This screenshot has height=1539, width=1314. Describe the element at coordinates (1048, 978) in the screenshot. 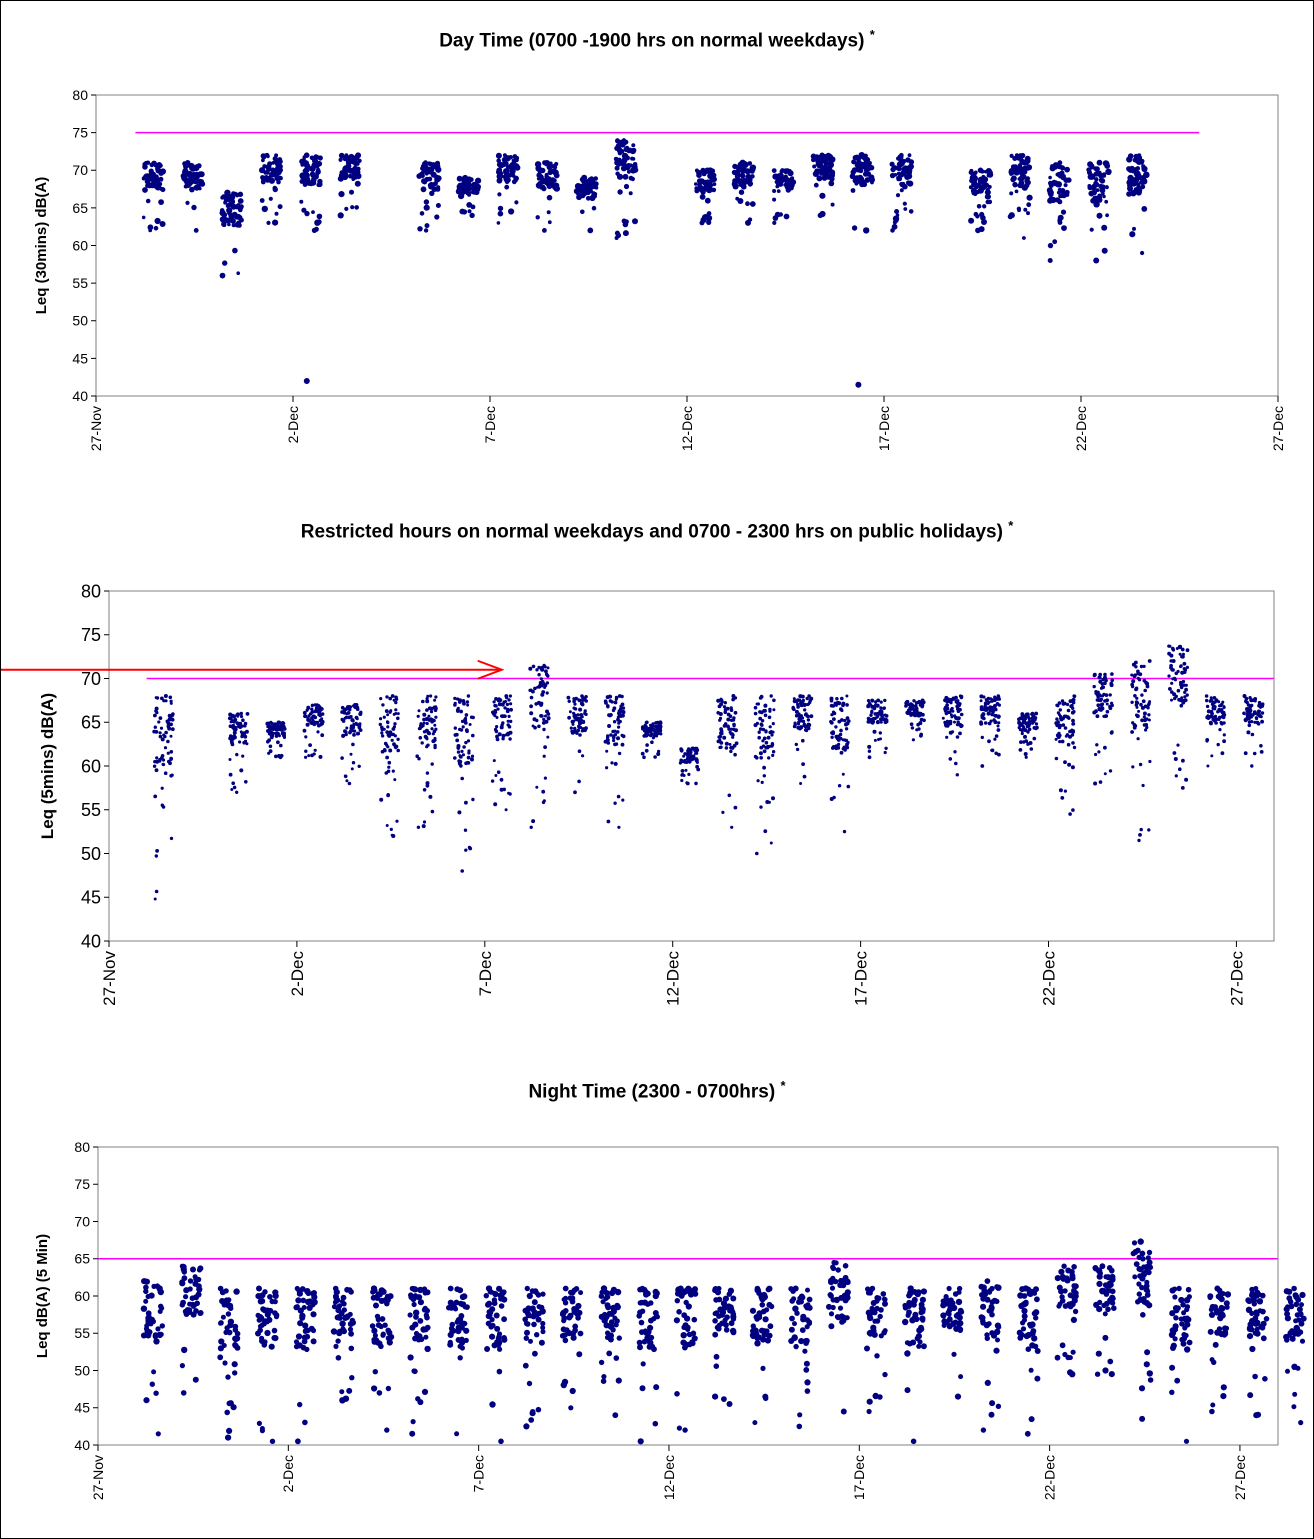

I see `x-tick-label: 22-Dec` at that location.